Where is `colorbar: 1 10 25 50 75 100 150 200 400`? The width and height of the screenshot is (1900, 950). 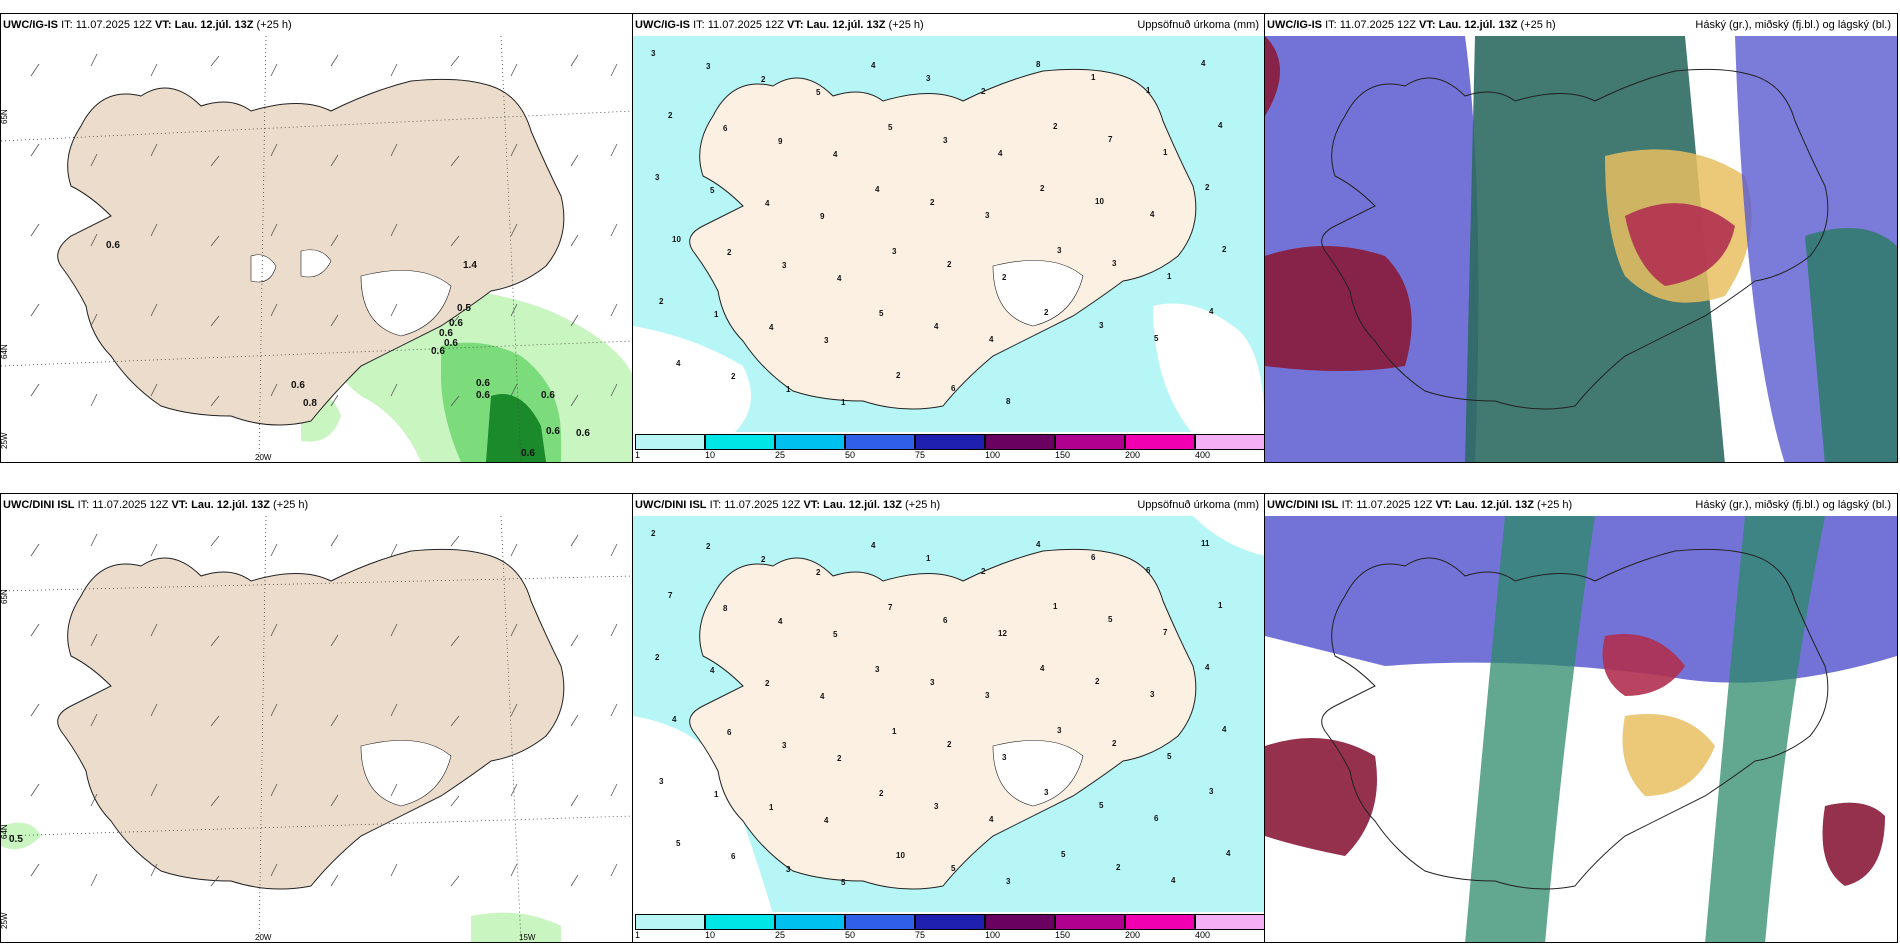 colorbar: 1 10 25 50 75 100 150 200 400 is located at coordinates (949, 447).